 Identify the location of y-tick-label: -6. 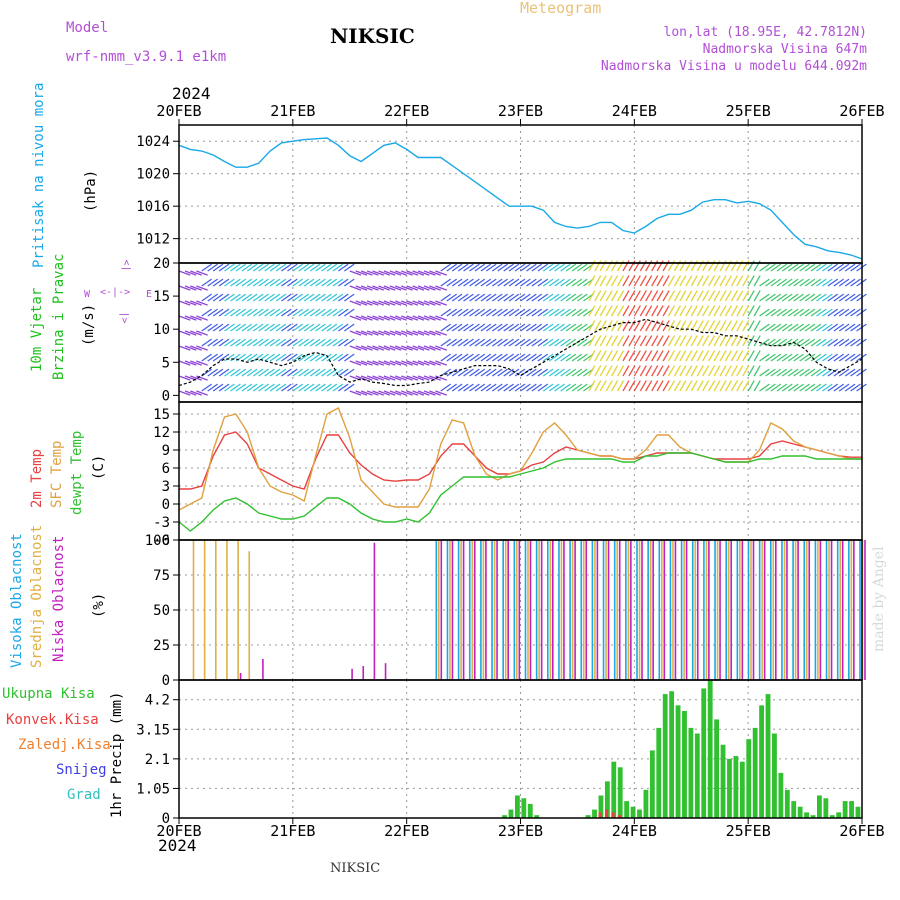
(161, 541).